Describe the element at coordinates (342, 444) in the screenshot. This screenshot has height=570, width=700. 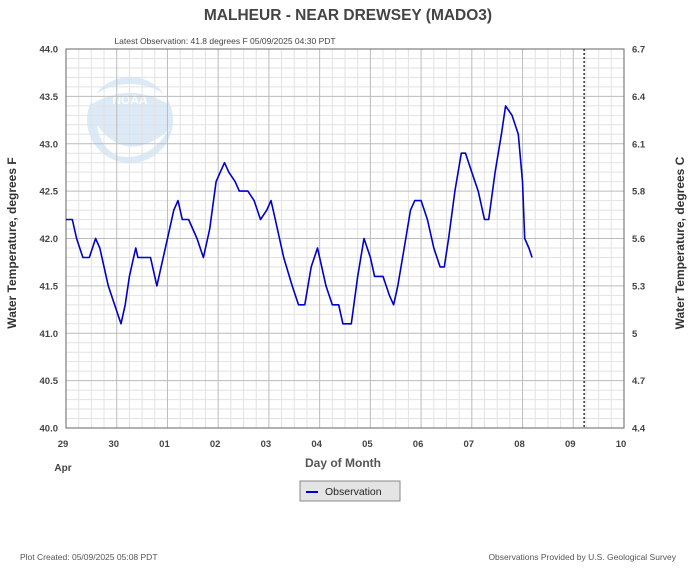
I see `x-axis-ticks: 29 30 01 02 03 04 05 06 07 08 09 10` at that location.